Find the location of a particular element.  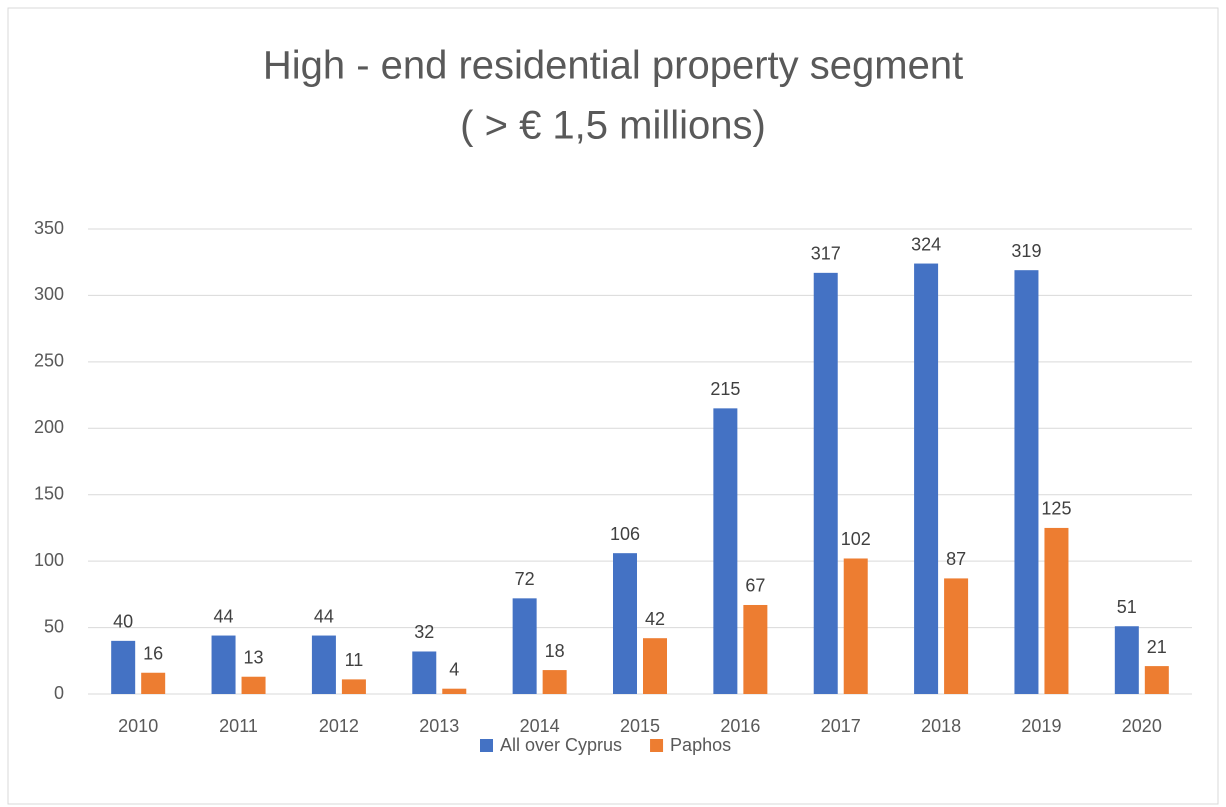

y-tick-label: 50 is located at coordinates (54, 626).